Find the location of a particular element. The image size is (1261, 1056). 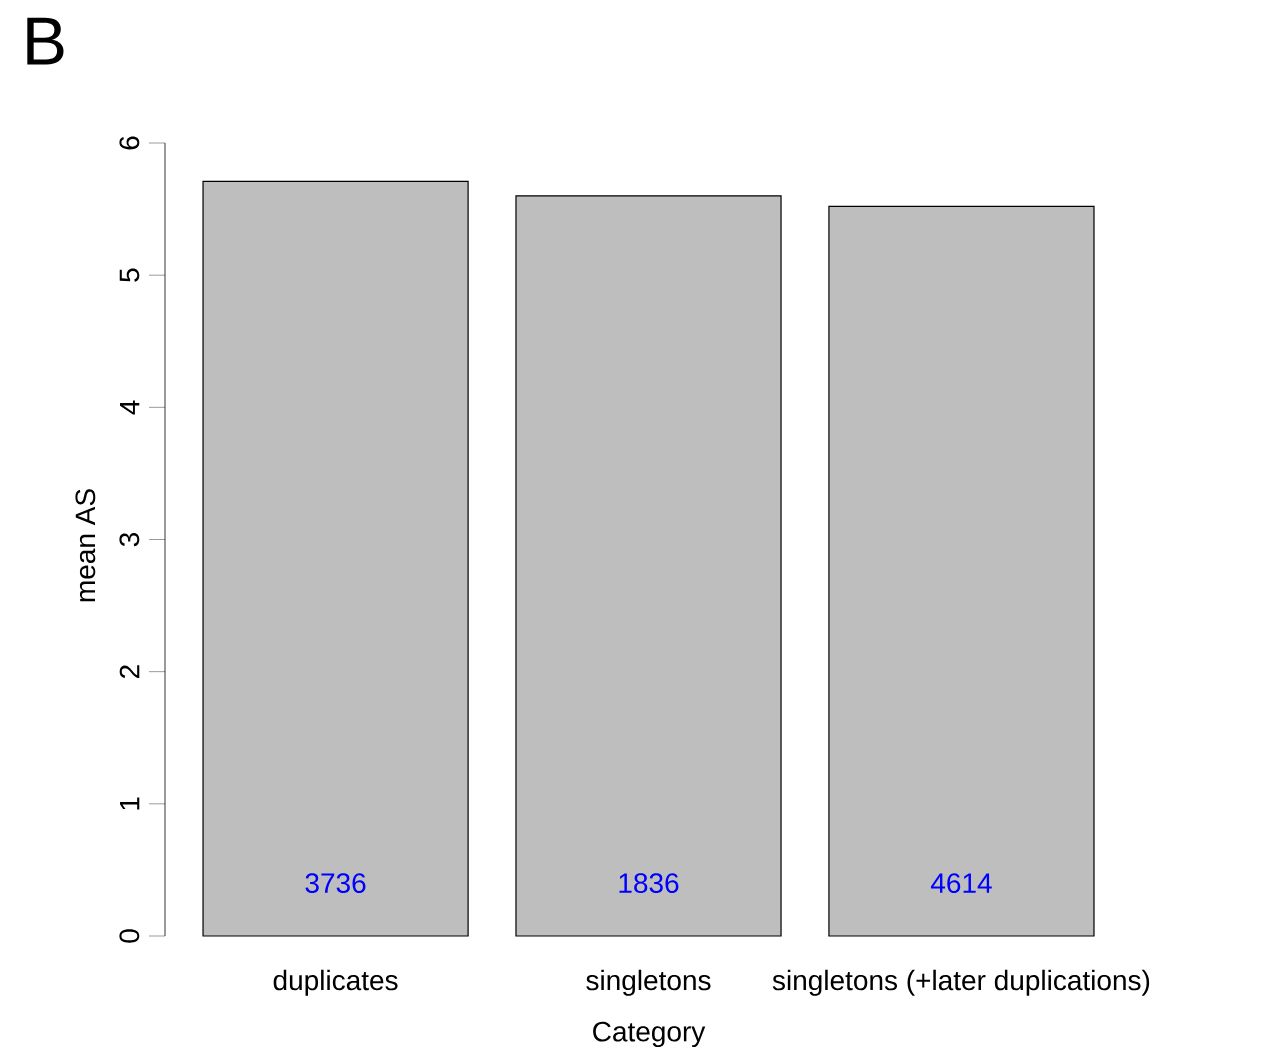

y-tick-label: 4 is located at coordinates (130, 407).